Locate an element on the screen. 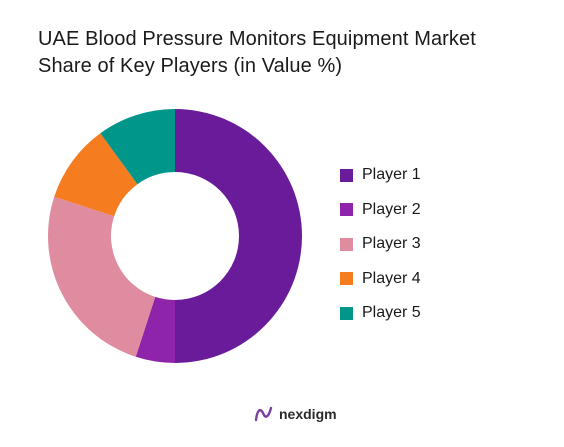 Image resolution: width=564 pixels, height=447 pixels. legend-item-2: Player 2 is located at coordinates (380, 210).